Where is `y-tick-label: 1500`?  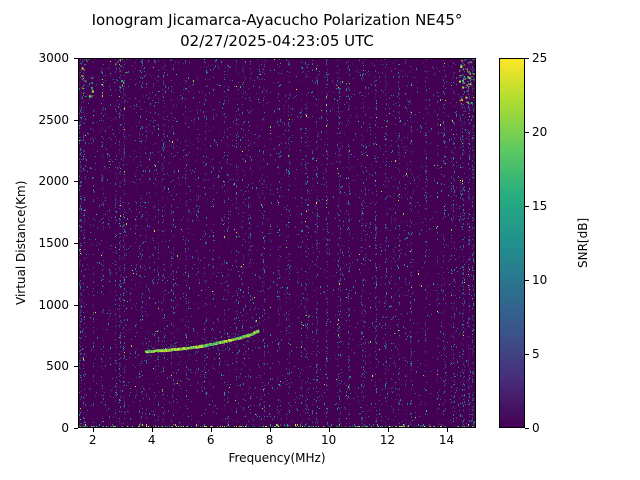 y-tick-label: 1500 is located at coordinates (53, 243).